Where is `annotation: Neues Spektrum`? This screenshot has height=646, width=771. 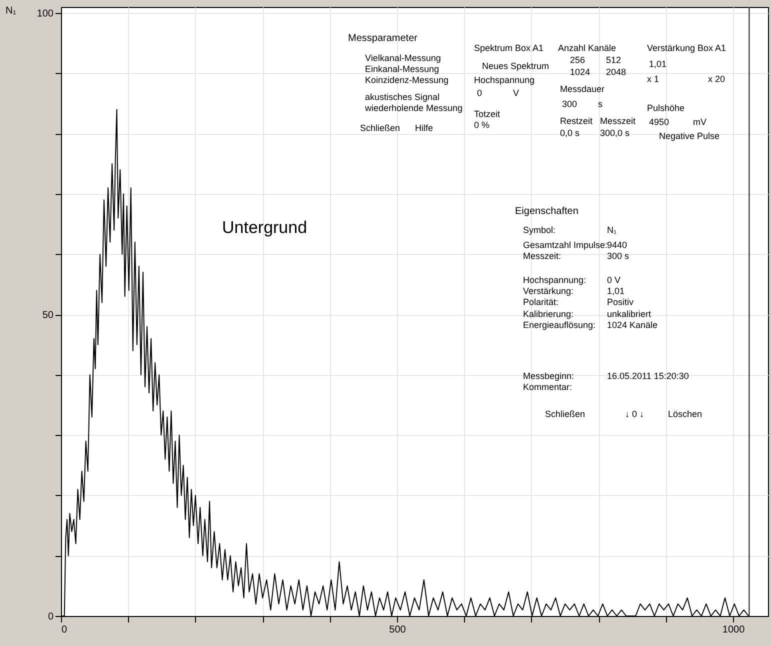
annotation: Neues Spektrum is located at coordinates (516, 66).